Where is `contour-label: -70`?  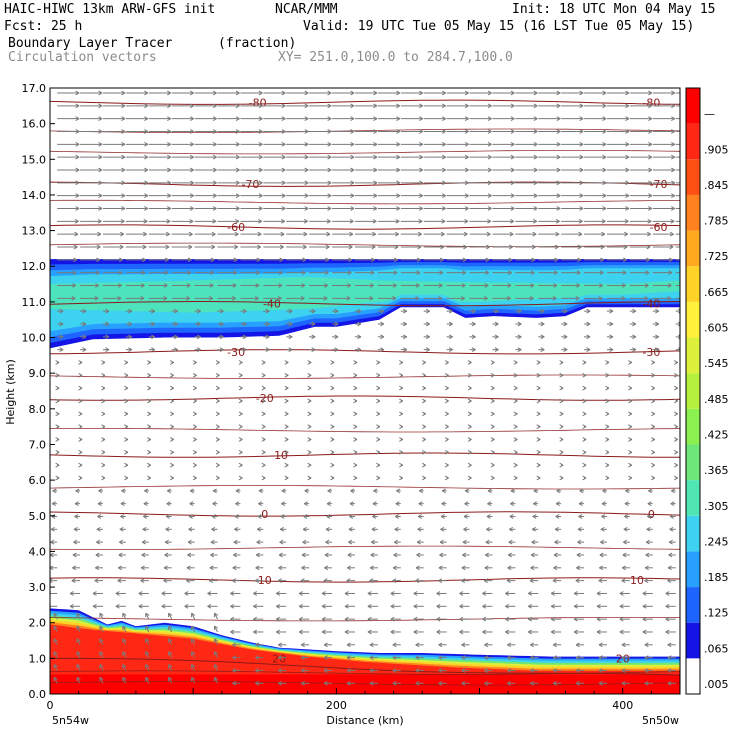
contour-label: -70 is located at coordinates (659, 184).